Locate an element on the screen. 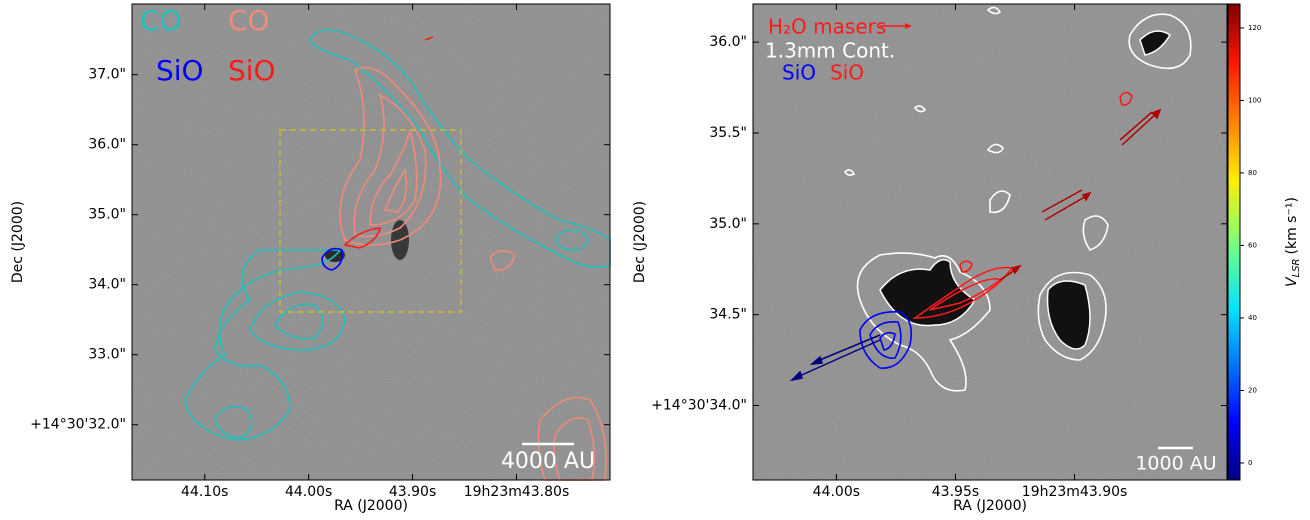  x-tick-label: 19h23m43.80s is located at coordinates (517, 492).